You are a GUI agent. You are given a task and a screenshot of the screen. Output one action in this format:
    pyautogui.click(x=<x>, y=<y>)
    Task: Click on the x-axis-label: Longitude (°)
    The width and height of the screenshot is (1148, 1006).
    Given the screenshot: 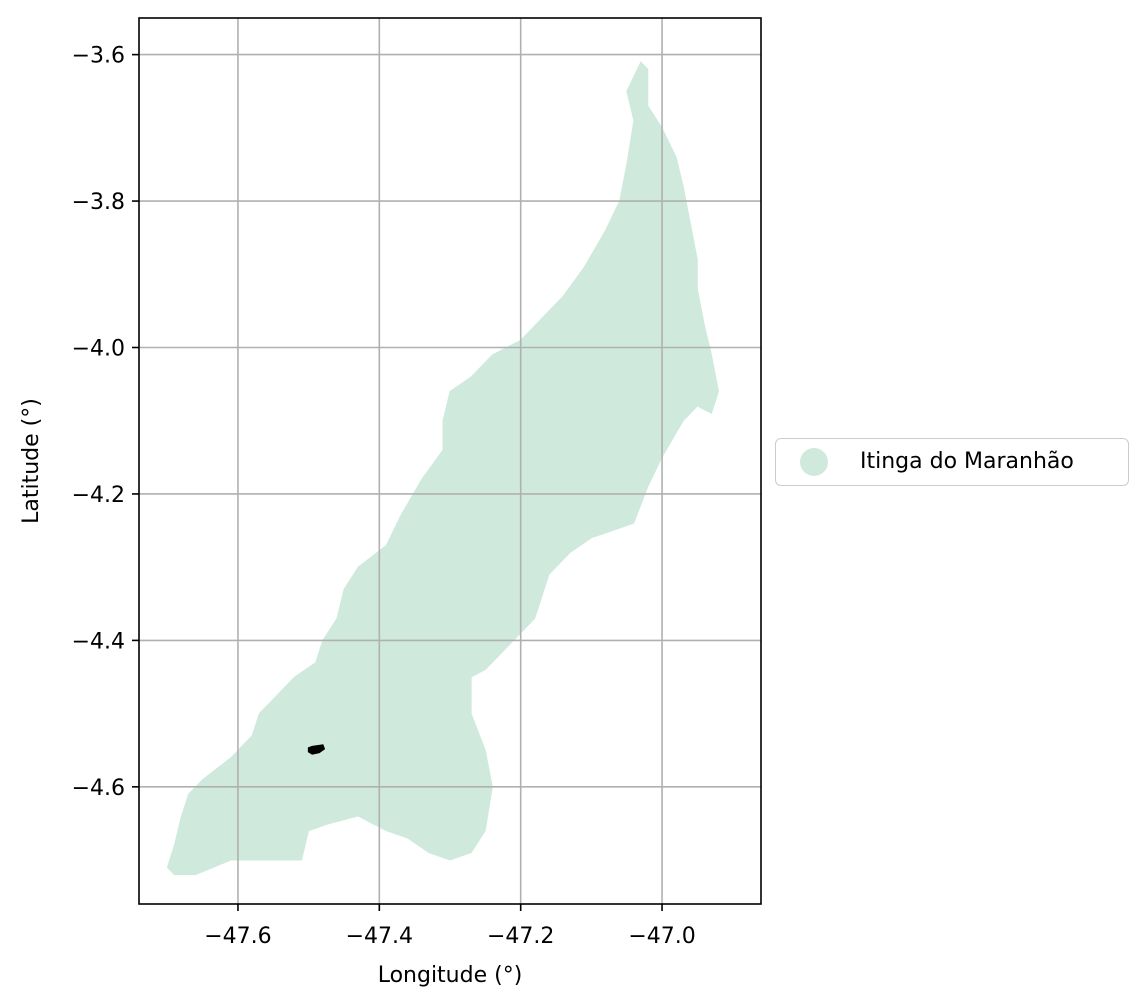 What is the action you would take?
    pyautogui.click(x=450, y=975)
    